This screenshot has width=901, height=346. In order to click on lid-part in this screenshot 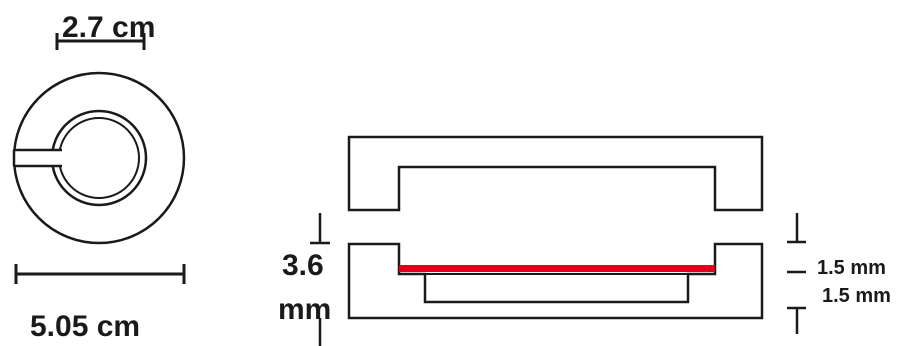, I will do `click(555, 173)`.